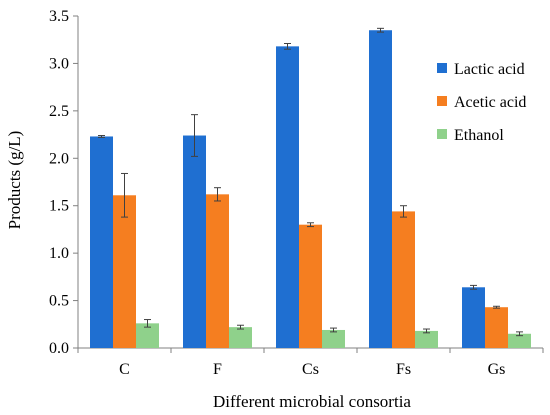 This screenshot has height=415, width=550. What do you see at coordinates (217, 369) in the screenshot?
I see `x-tick-label: F` at bounding box center [217, 369].